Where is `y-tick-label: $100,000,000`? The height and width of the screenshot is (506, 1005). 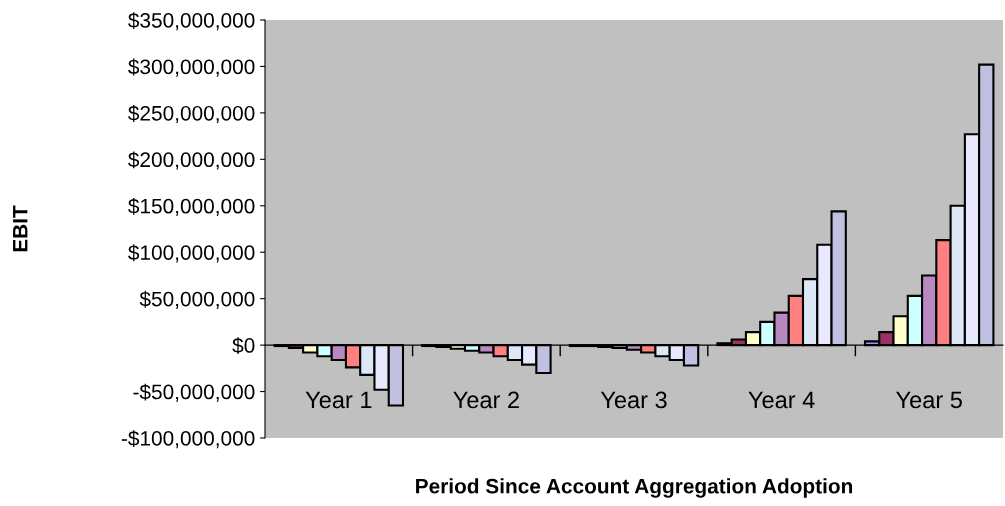
y-tick-label: $100,000,000 is located at coordinates (191, 253).